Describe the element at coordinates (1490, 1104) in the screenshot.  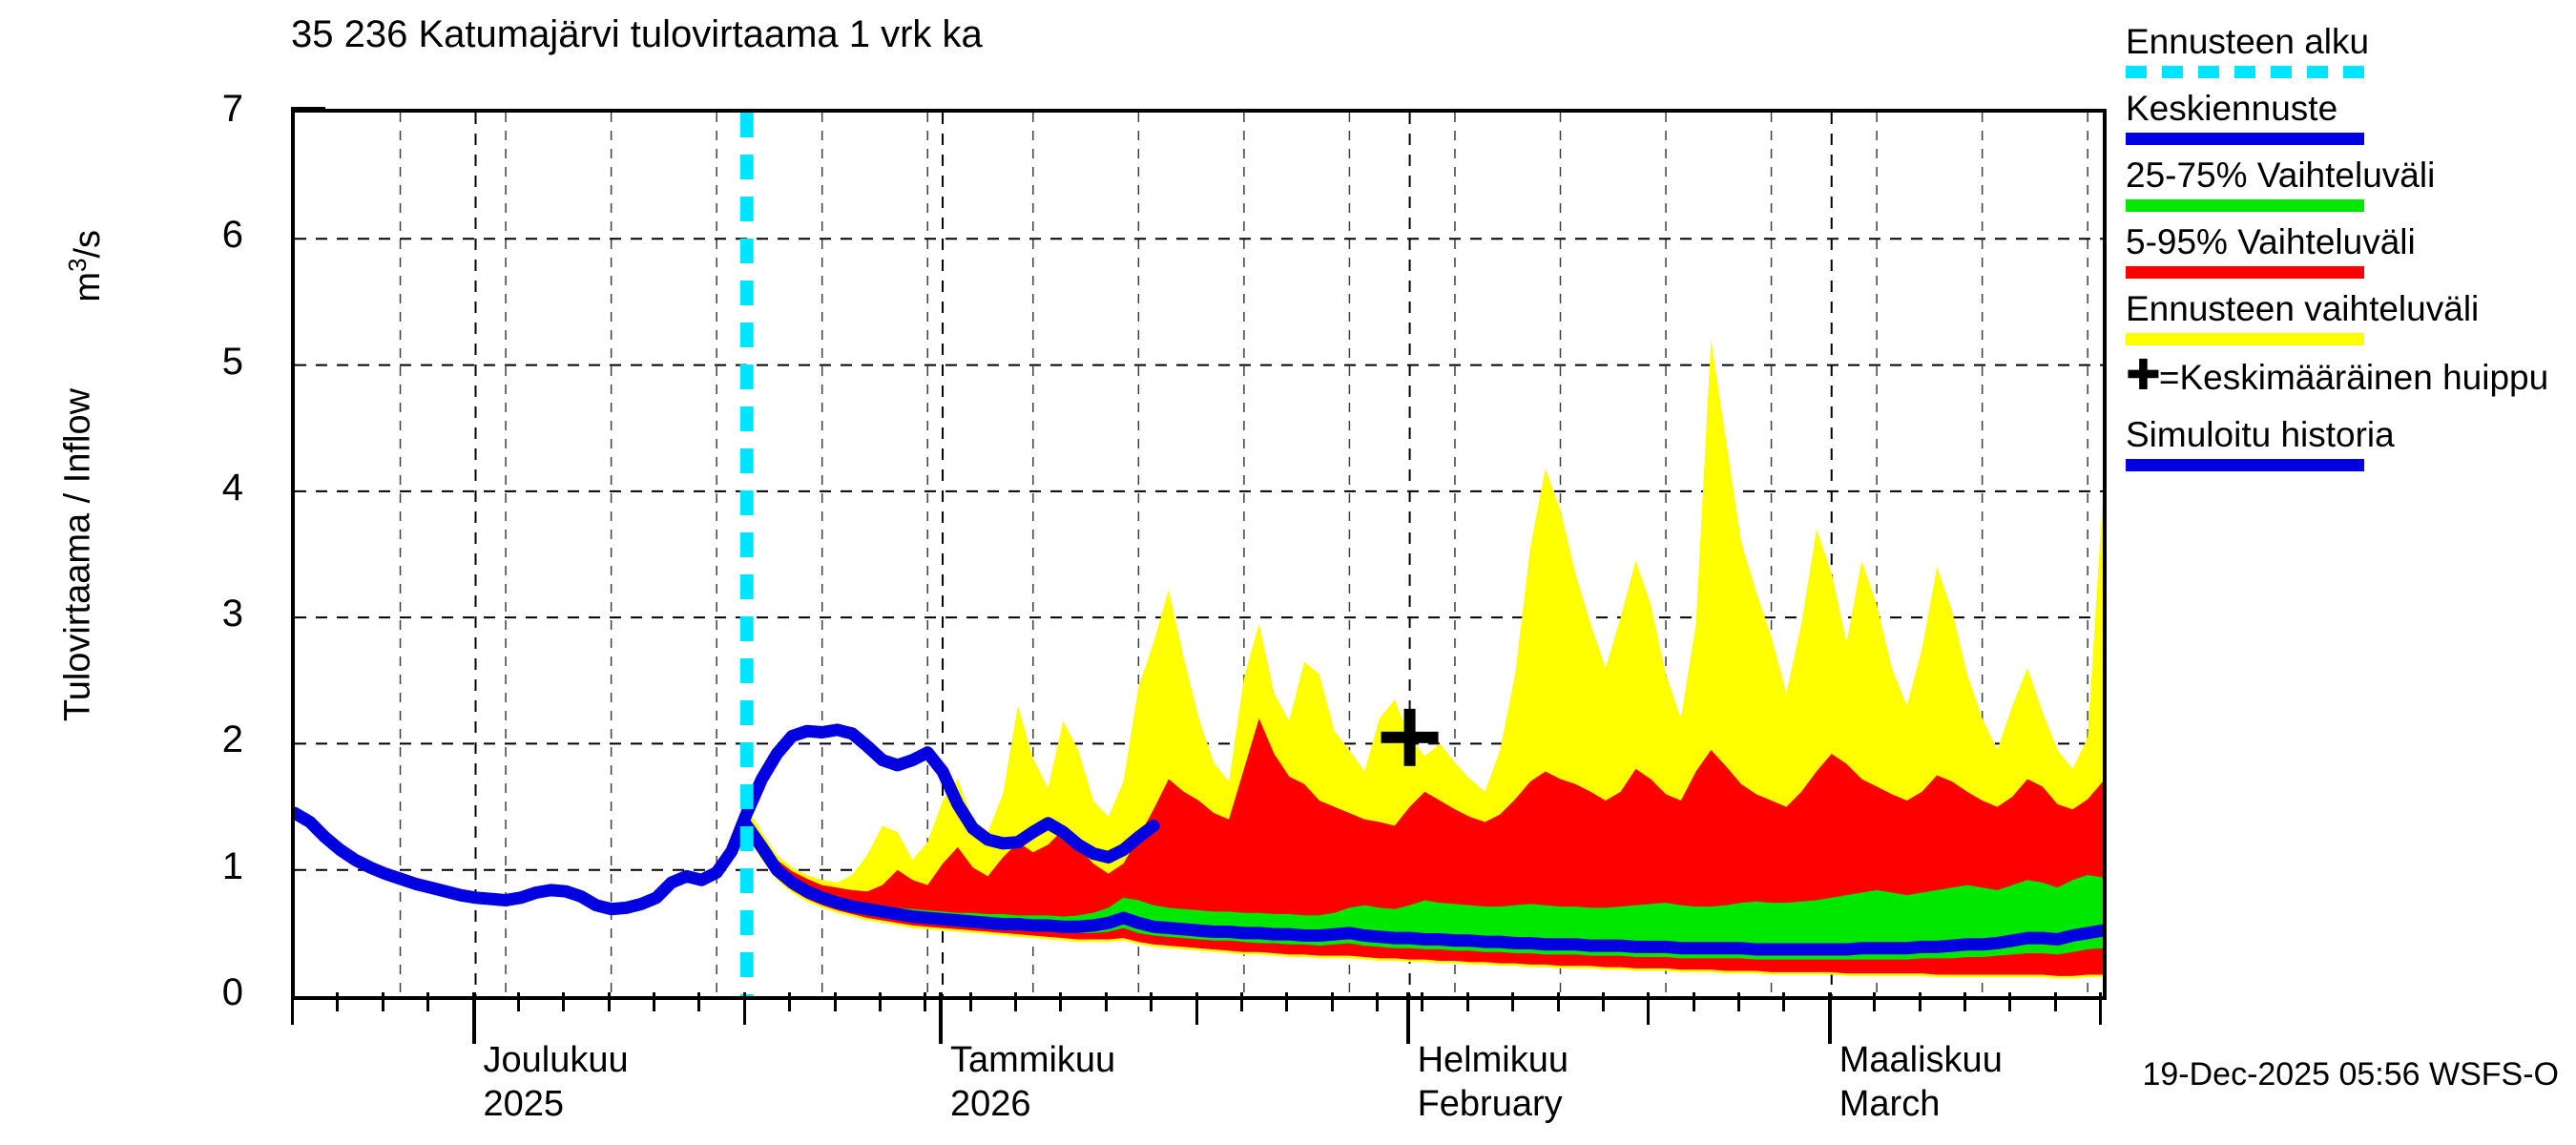
I see `month-label-en: February` at that location.